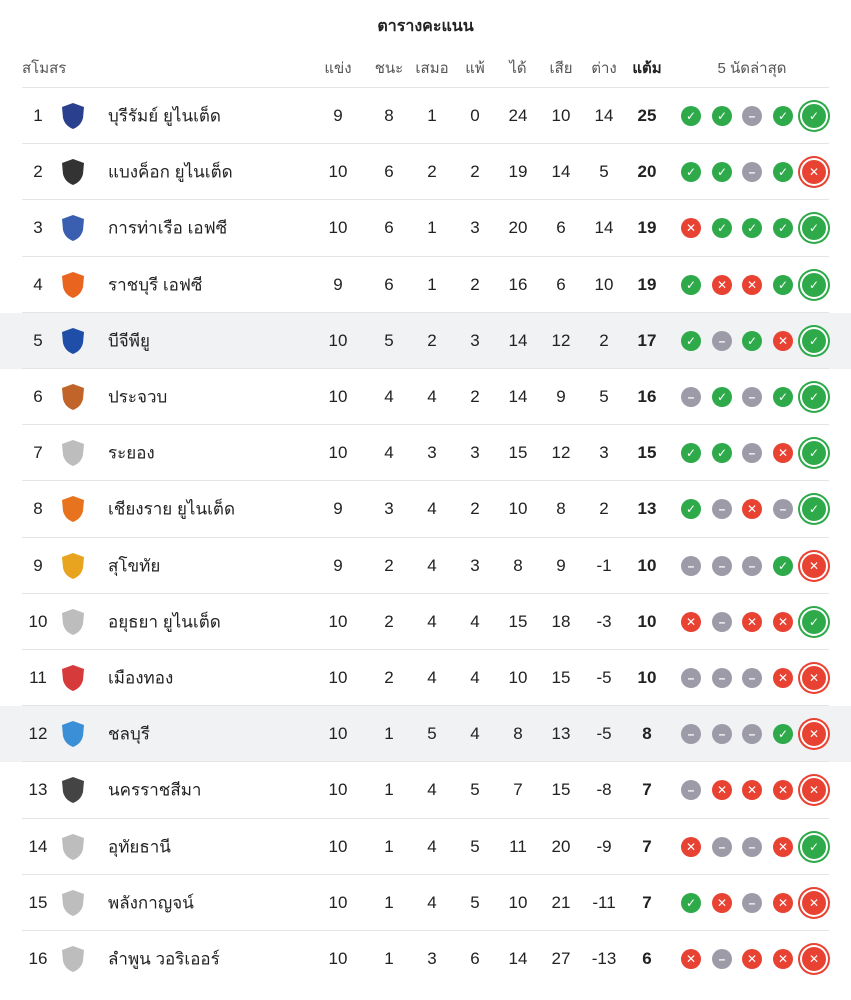 This screenshot has height=1000, width=851. Describe the element at coordinates (425, 453) in the screenshot. I see `table-row: 7 10 4 3 3 15 12 3 15 ระยอง ✓ ✓ – ✕ ✓` at that location.